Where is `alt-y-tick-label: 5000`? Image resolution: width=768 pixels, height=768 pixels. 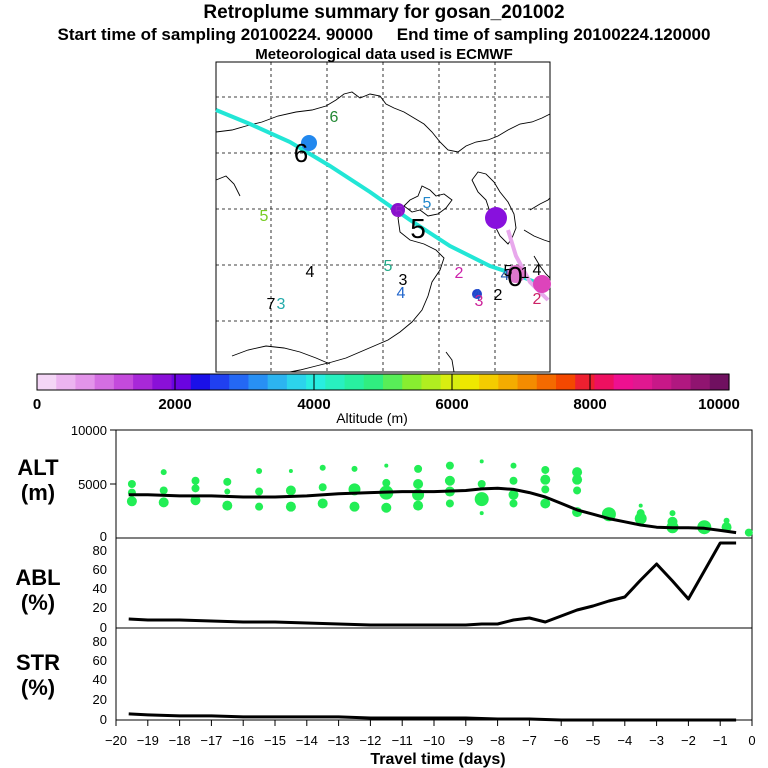
alt-y-tick-label: 5000 is located at coordinates (92, 484).